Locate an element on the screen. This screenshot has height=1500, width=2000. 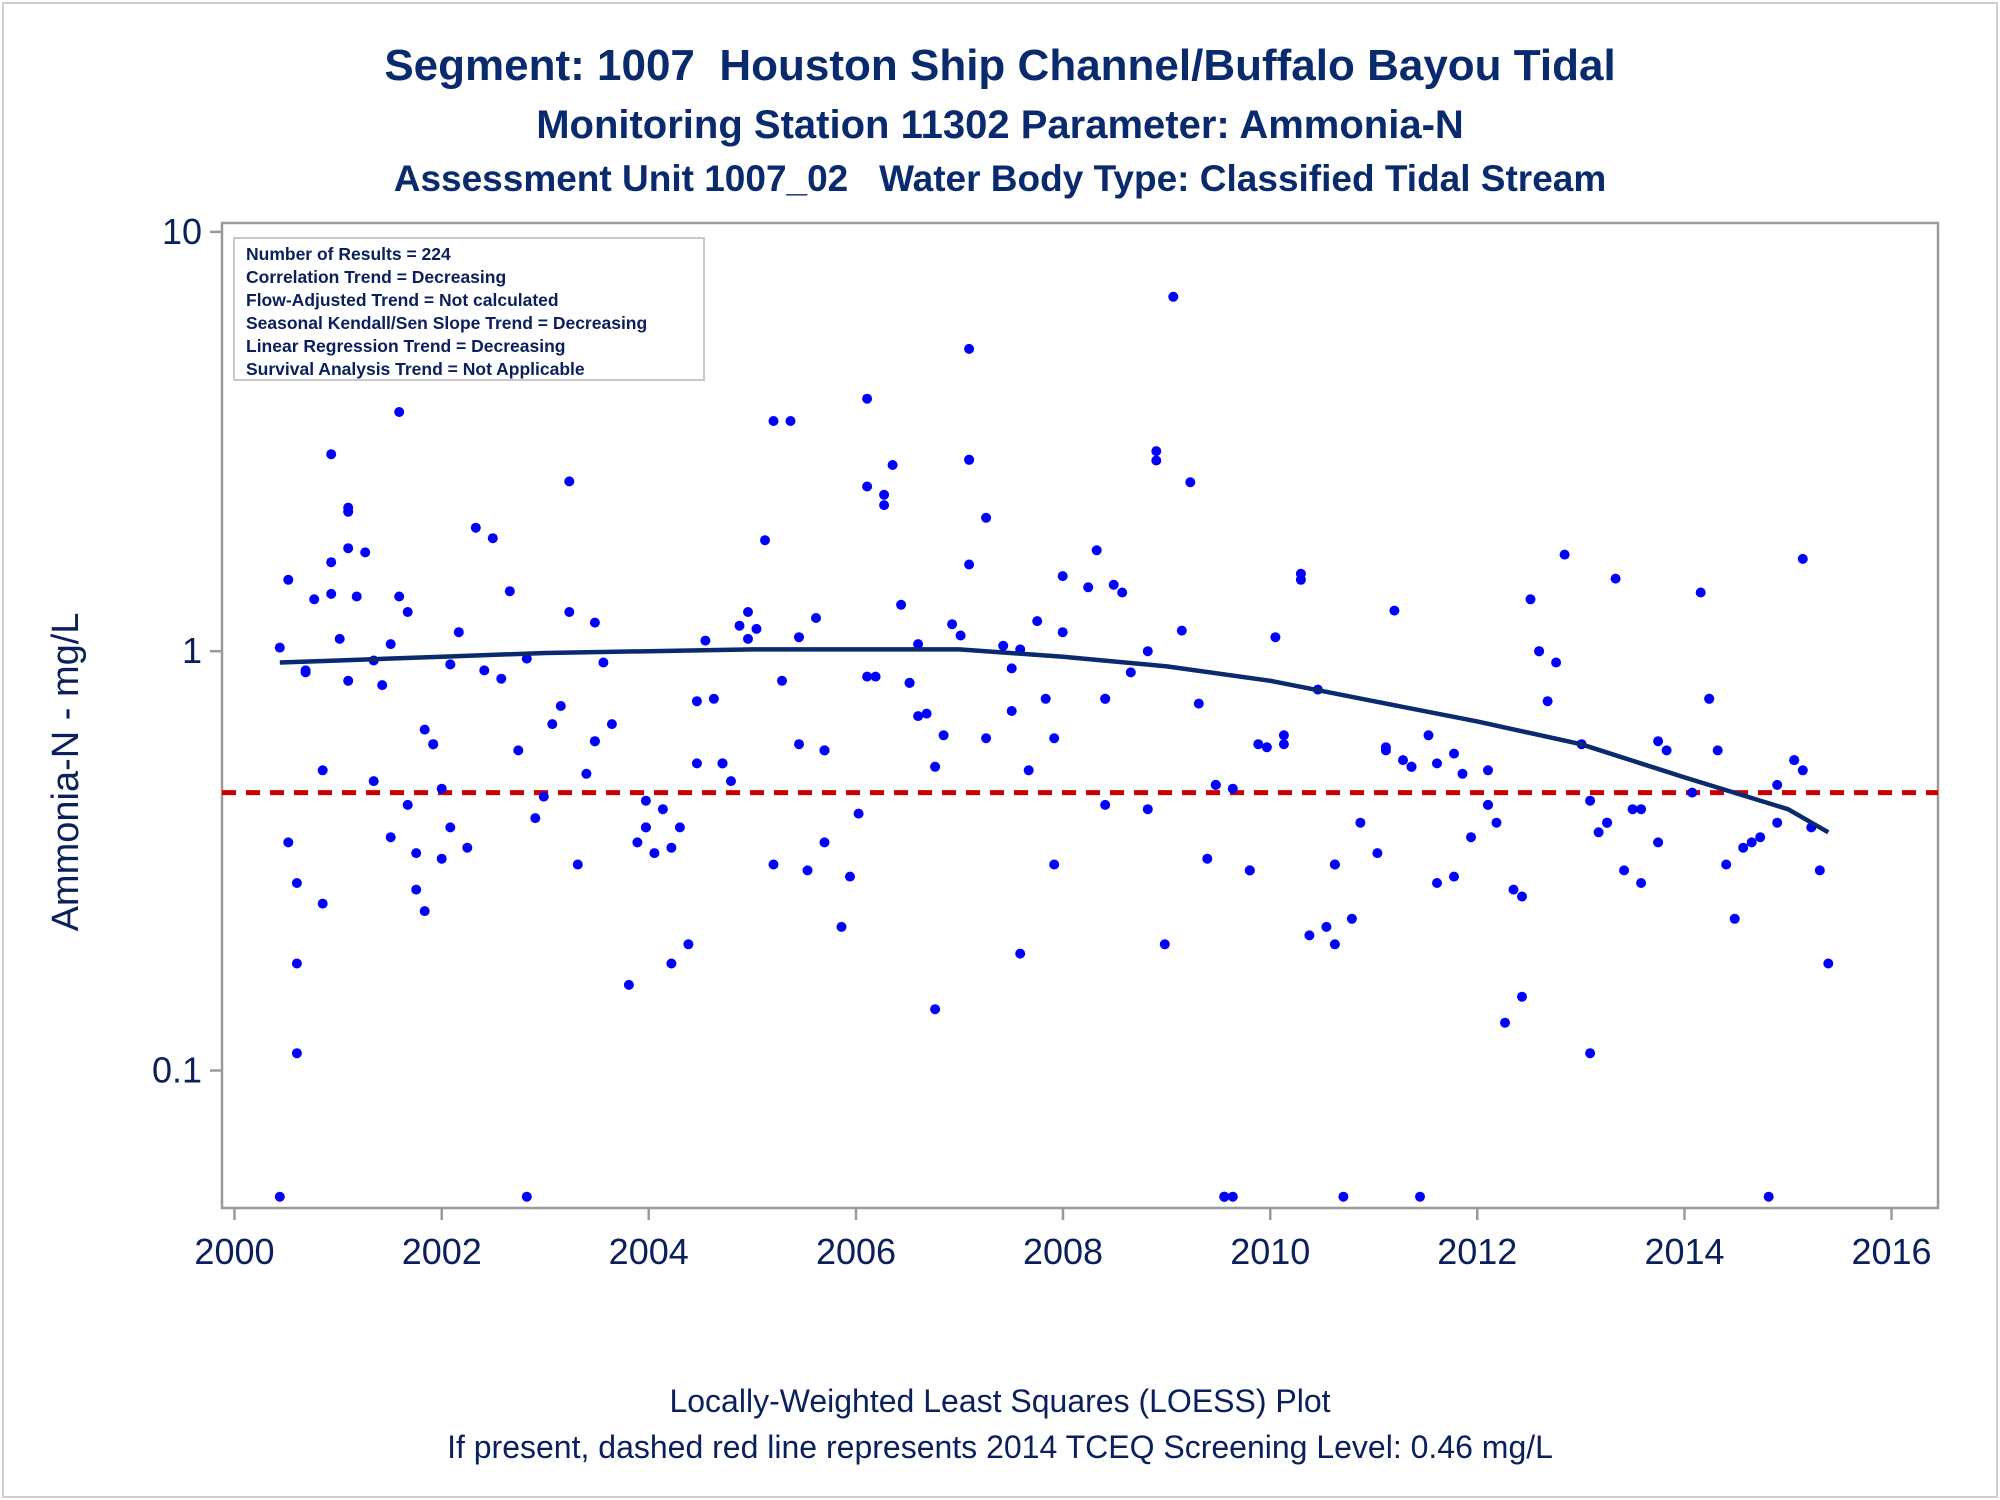
trend-summary-border is located at coordinates (469, 309).